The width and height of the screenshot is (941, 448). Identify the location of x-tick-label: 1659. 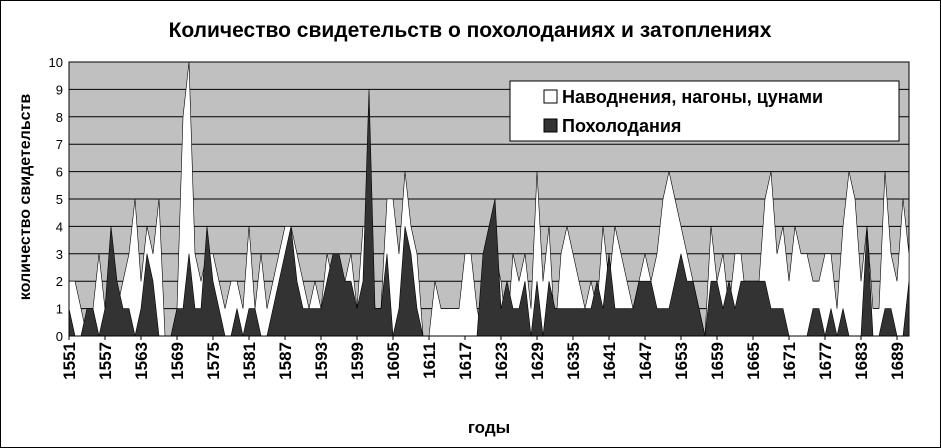
(717, 361).